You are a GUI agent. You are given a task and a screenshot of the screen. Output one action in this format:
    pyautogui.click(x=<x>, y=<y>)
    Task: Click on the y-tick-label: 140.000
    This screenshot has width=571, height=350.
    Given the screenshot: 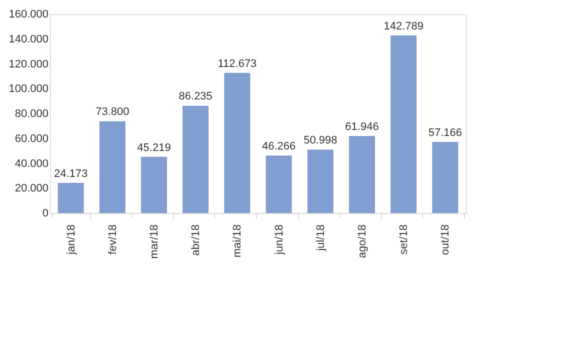 What is the action you would take?
    pyautogui.click(x=28, y=39)
    